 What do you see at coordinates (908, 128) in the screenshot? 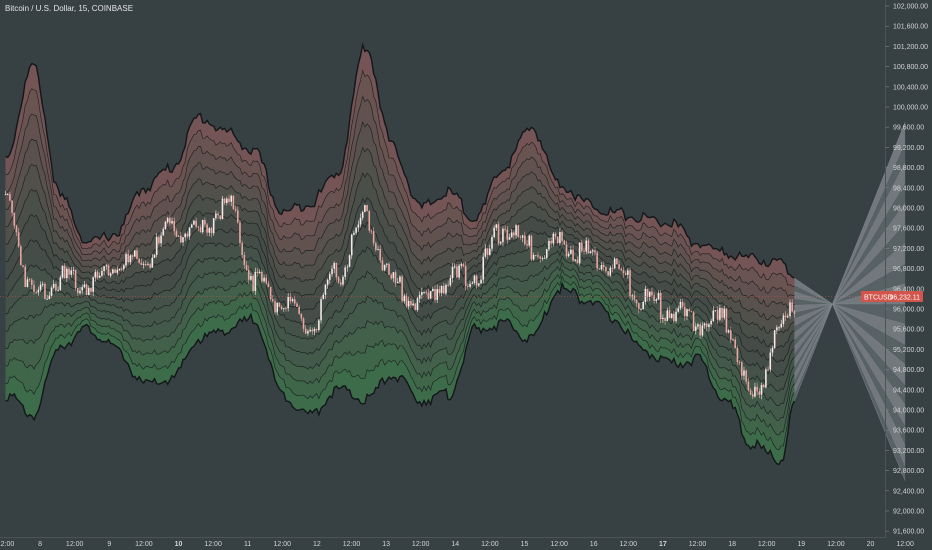
I see `price-tick-label: 99,600.00` at bounding box center [908, 128].